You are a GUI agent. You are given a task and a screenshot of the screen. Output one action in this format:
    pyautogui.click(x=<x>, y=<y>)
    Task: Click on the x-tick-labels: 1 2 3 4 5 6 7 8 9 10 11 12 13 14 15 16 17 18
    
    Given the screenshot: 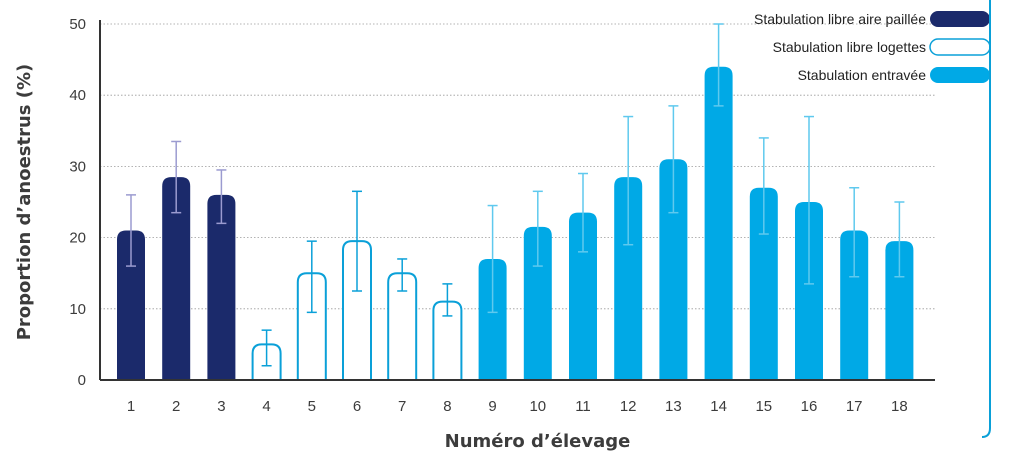 What is the action you would take?
    pyautogui.click(x=517, y=406)
    